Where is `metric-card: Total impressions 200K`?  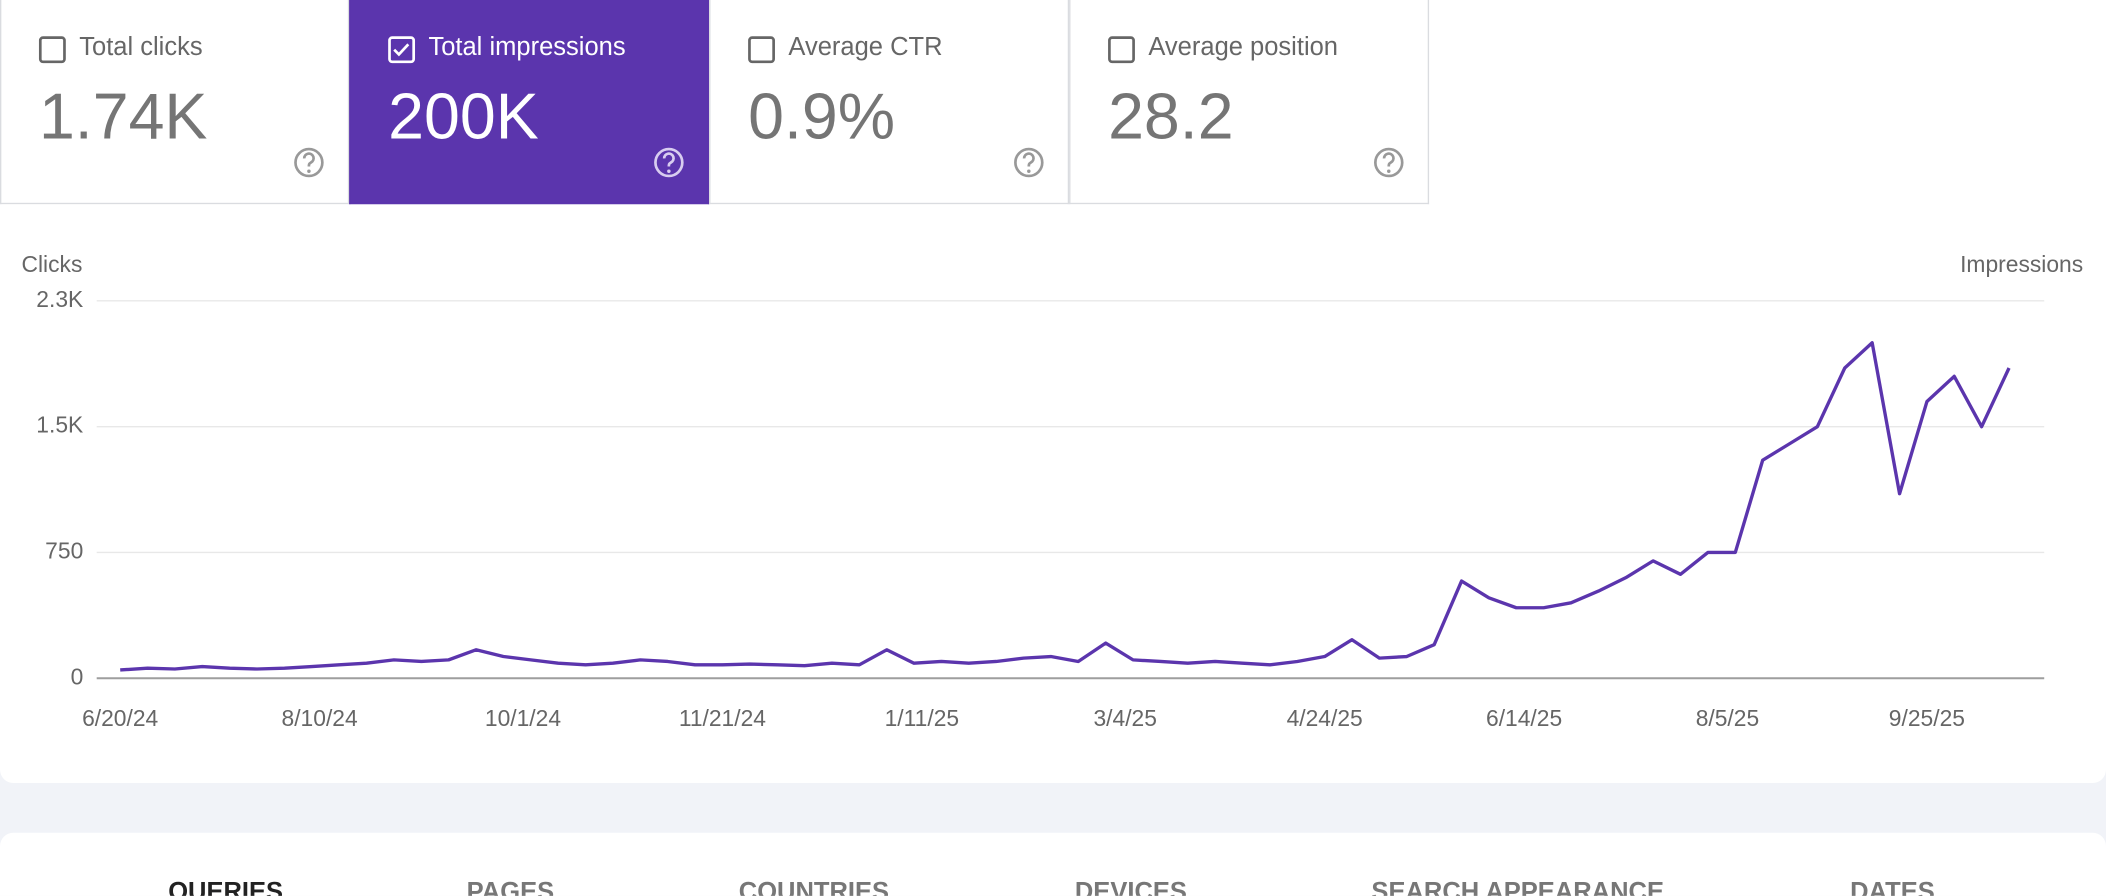
metric-card: Total impressions 200K is located at coordinates (529, 102).